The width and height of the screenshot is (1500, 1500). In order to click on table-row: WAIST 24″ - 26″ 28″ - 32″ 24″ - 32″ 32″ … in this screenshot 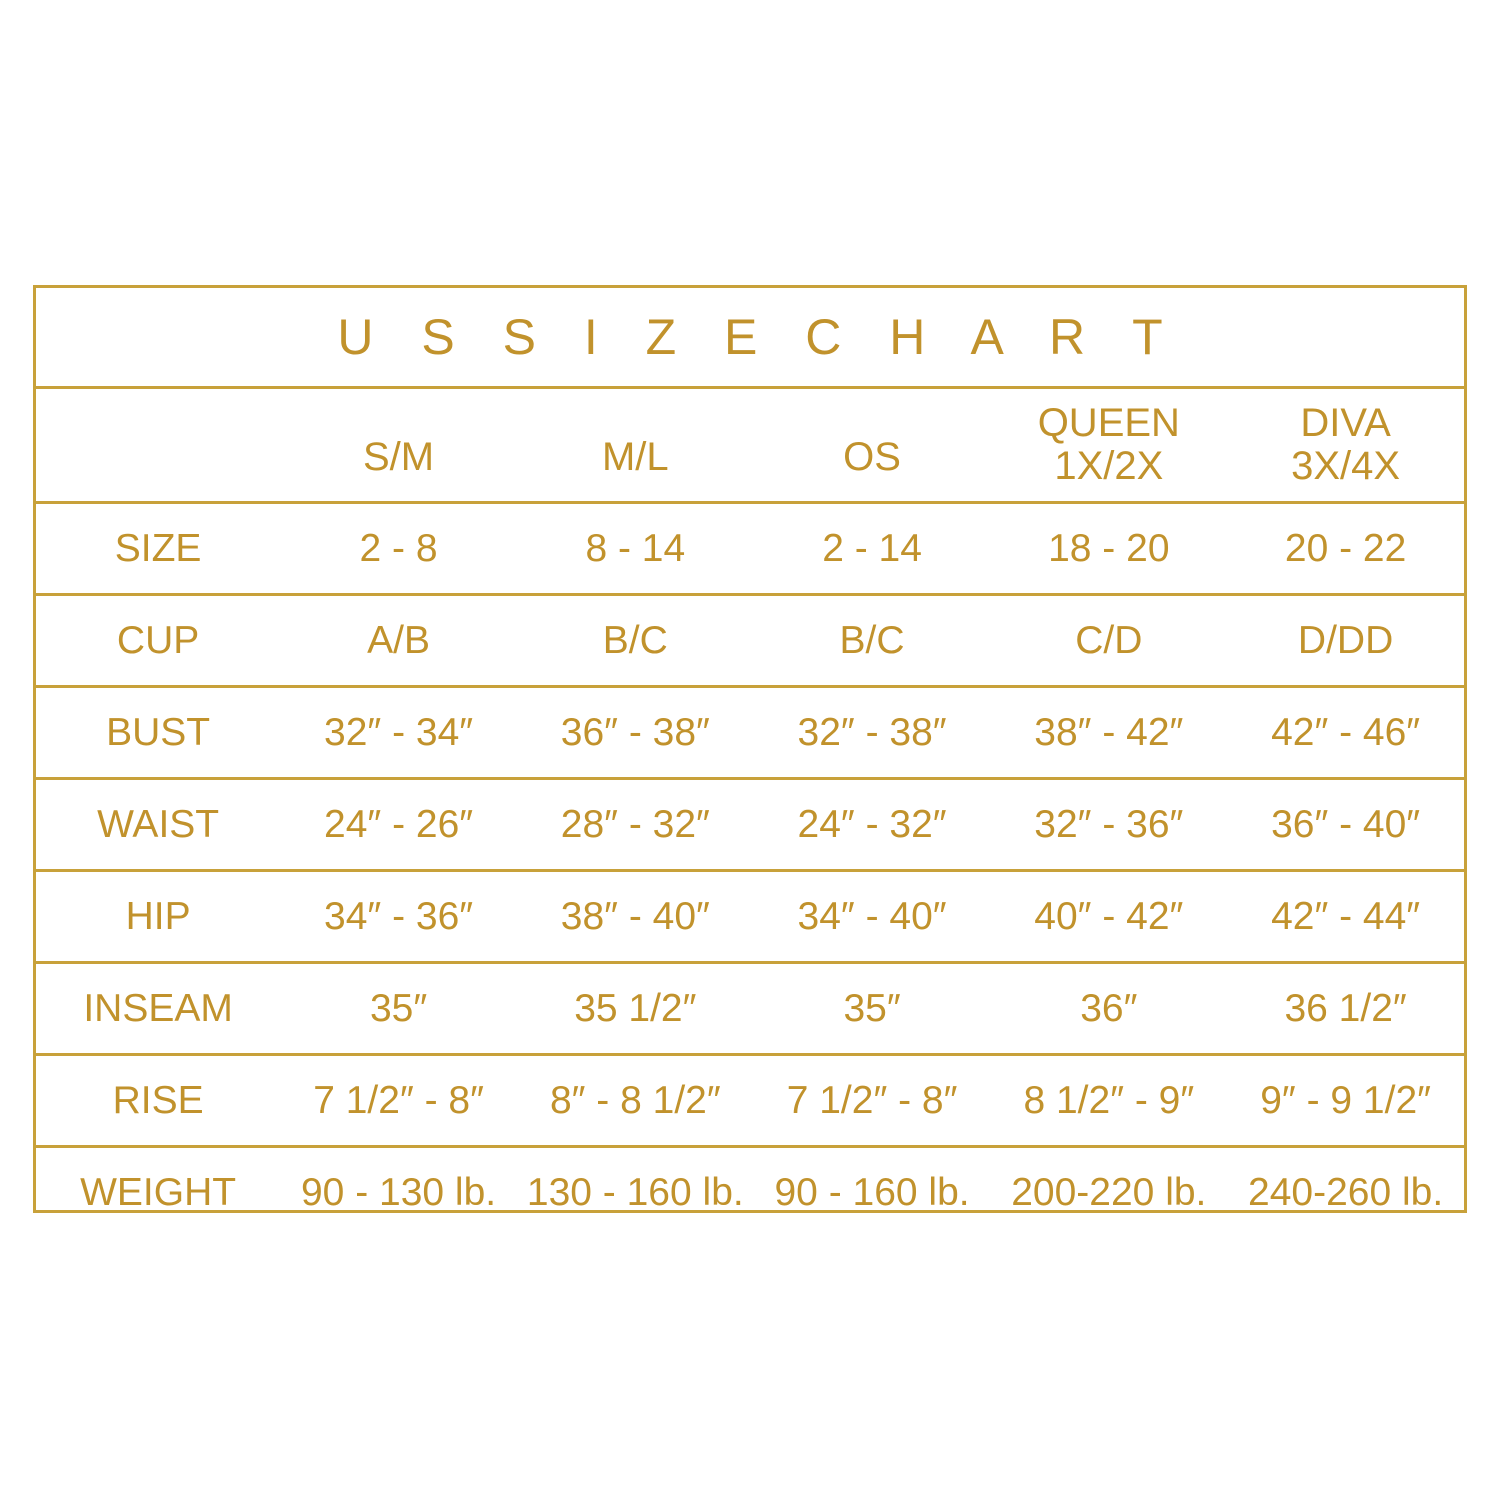, I will do `click(750, 824)`.